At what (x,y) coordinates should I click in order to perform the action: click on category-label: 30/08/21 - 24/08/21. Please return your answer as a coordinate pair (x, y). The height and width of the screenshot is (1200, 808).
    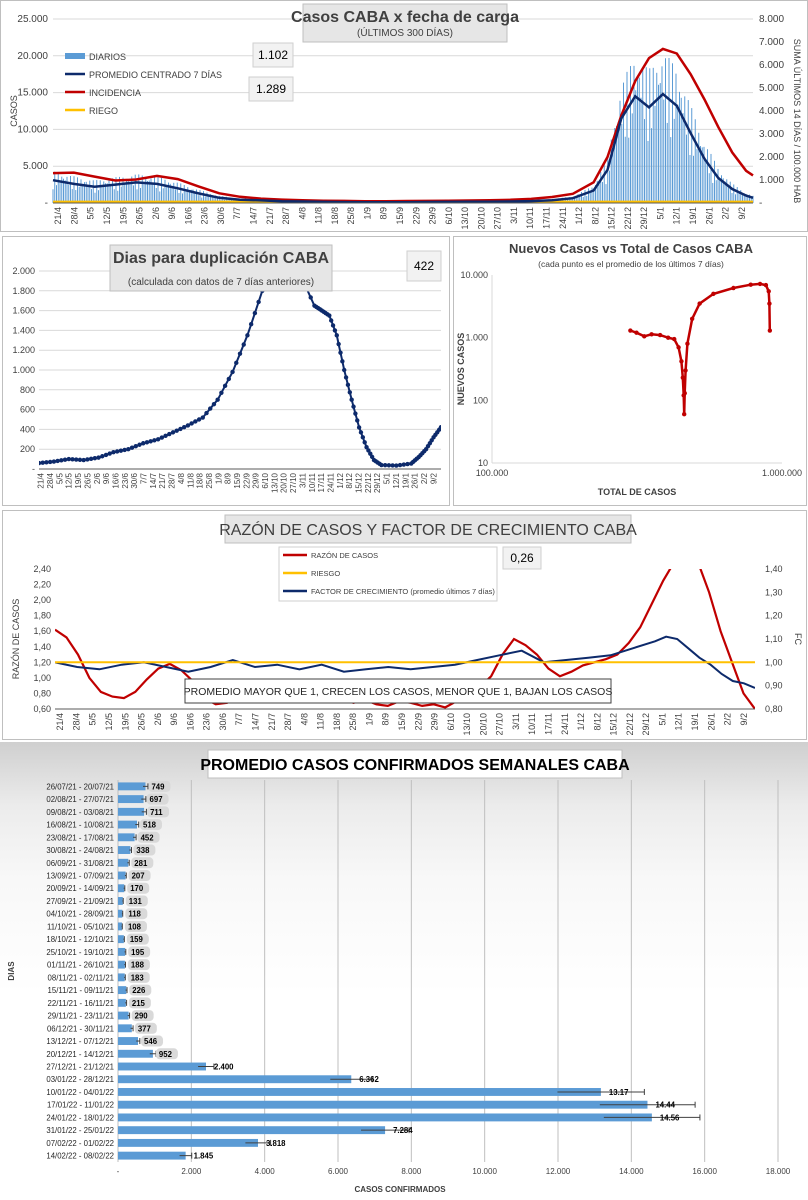
    Looking at the image, I should click on (80, 850).